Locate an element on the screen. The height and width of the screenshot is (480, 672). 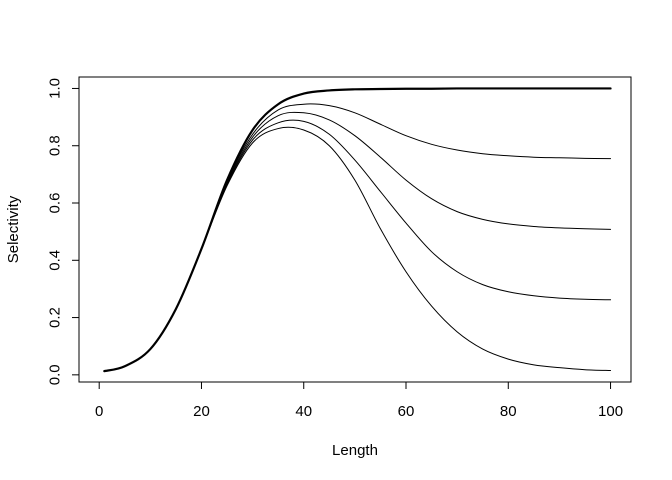
y-axis: 0.0 0.2 0.4 0.6 0.8 1.0 is located at coordinates (63, 231).